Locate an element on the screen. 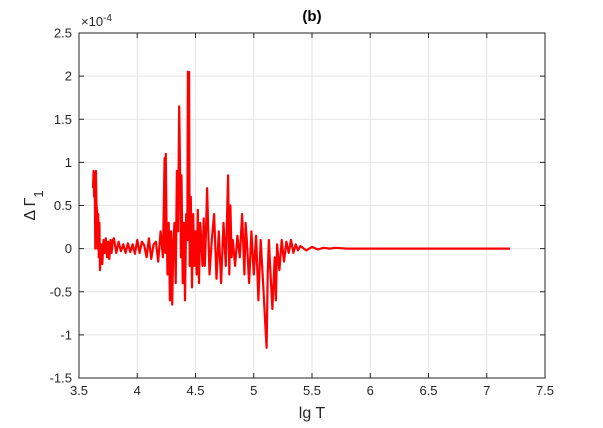 Image resolution: width=603 pixels, height=428 pixels. y-tick-label: -1 is located at coordinates (66, 334).